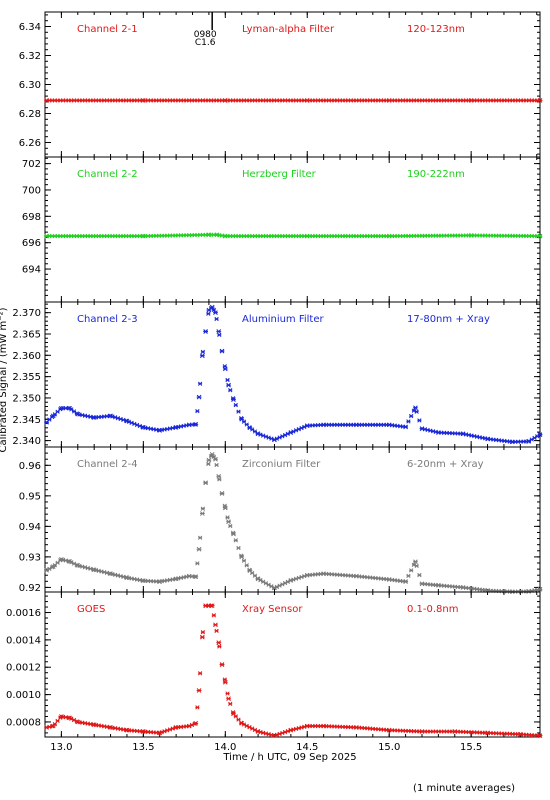  Describe the element at coordinates (436, 174) in the screenshot. I see `panel-label: 190-222nm` at that location.